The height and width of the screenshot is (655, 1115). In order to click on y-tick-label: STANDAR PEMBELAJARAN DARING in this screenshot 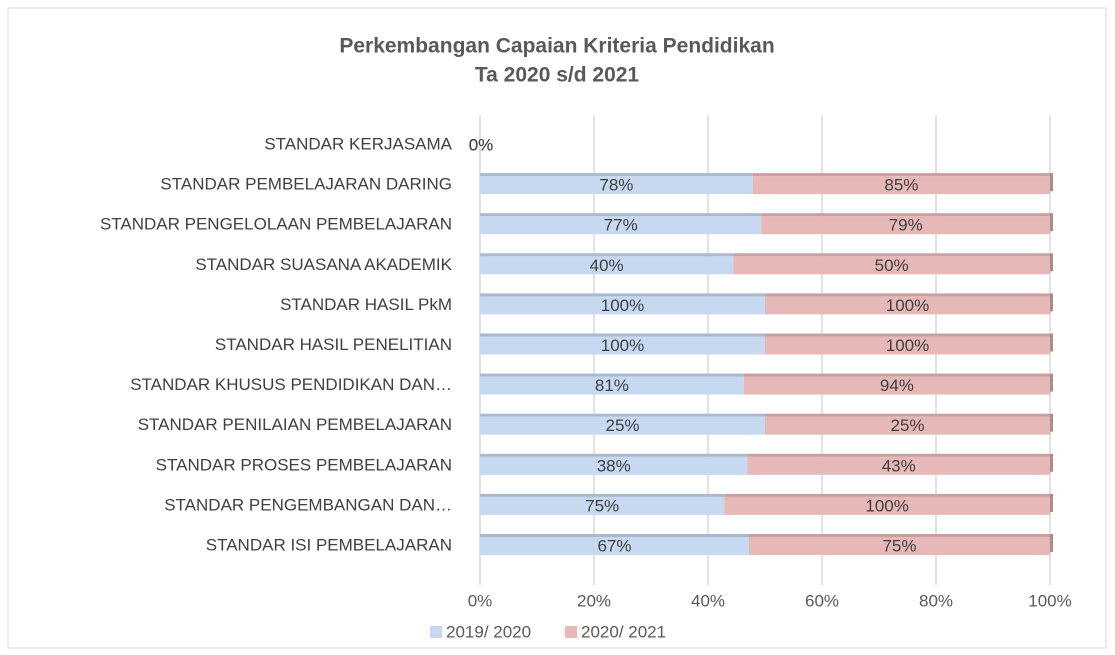, I will do `click(306, 184)`.